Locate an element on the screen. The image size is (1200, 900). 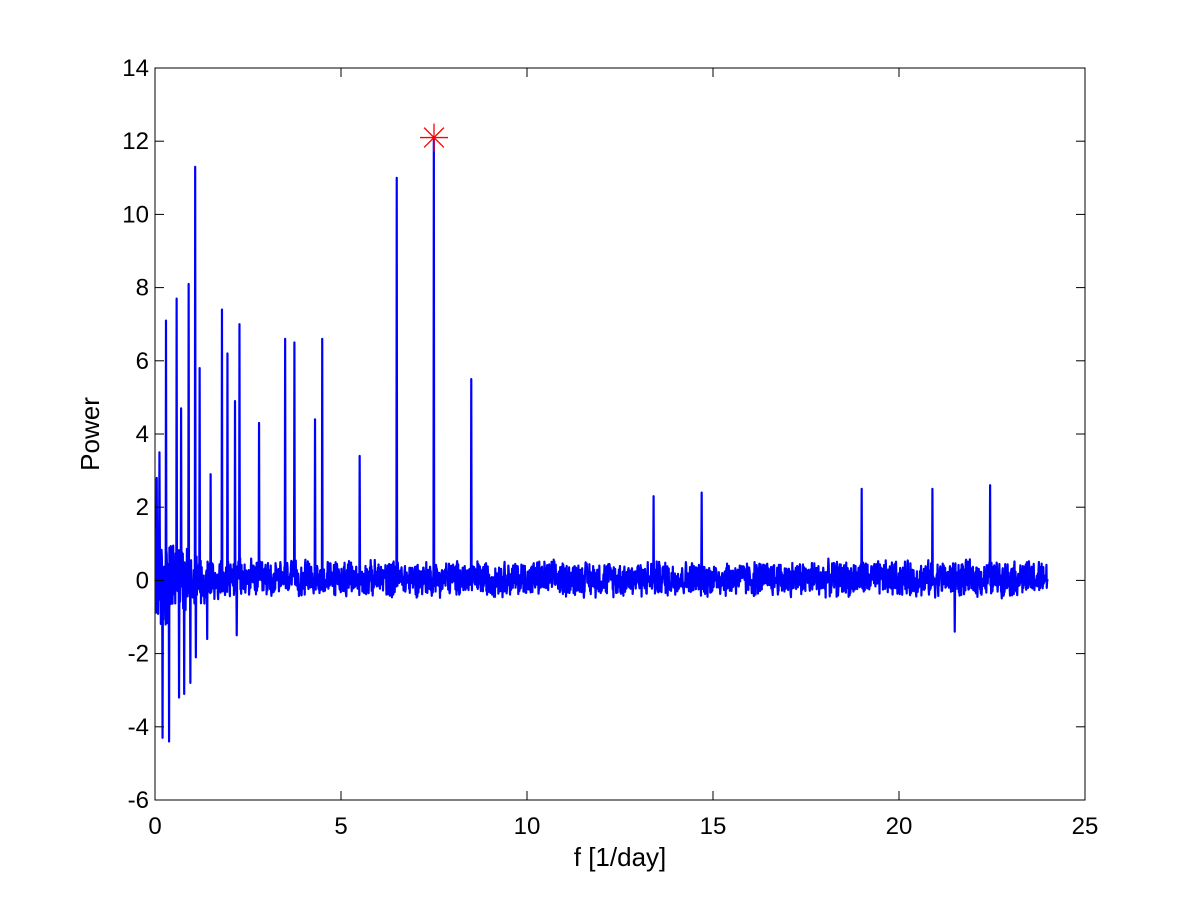
y-tick-label: 4 is located at coordinates (142, 434).